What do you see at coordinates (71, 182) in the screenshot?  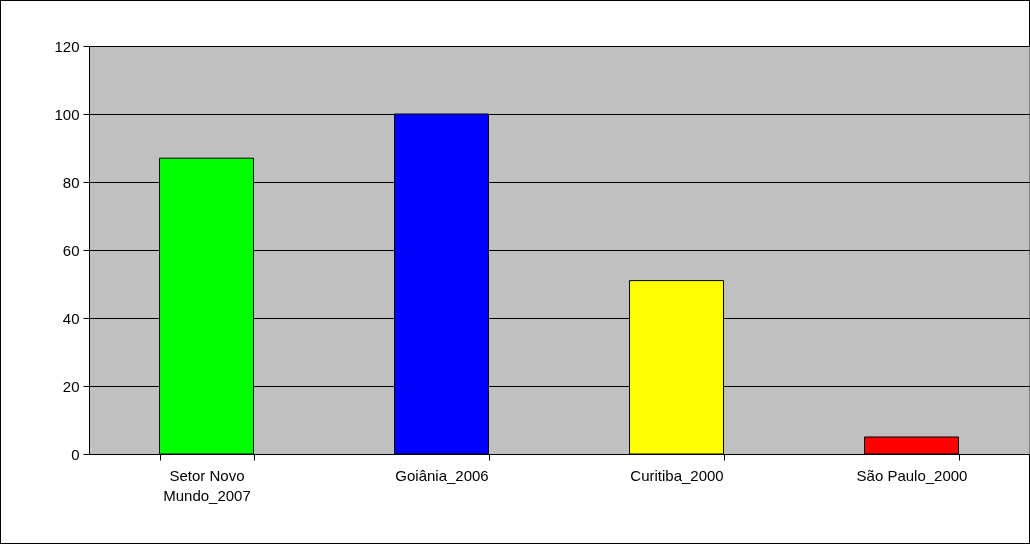 I see `y-tick-label: 80` at bounding box center [71, 182].